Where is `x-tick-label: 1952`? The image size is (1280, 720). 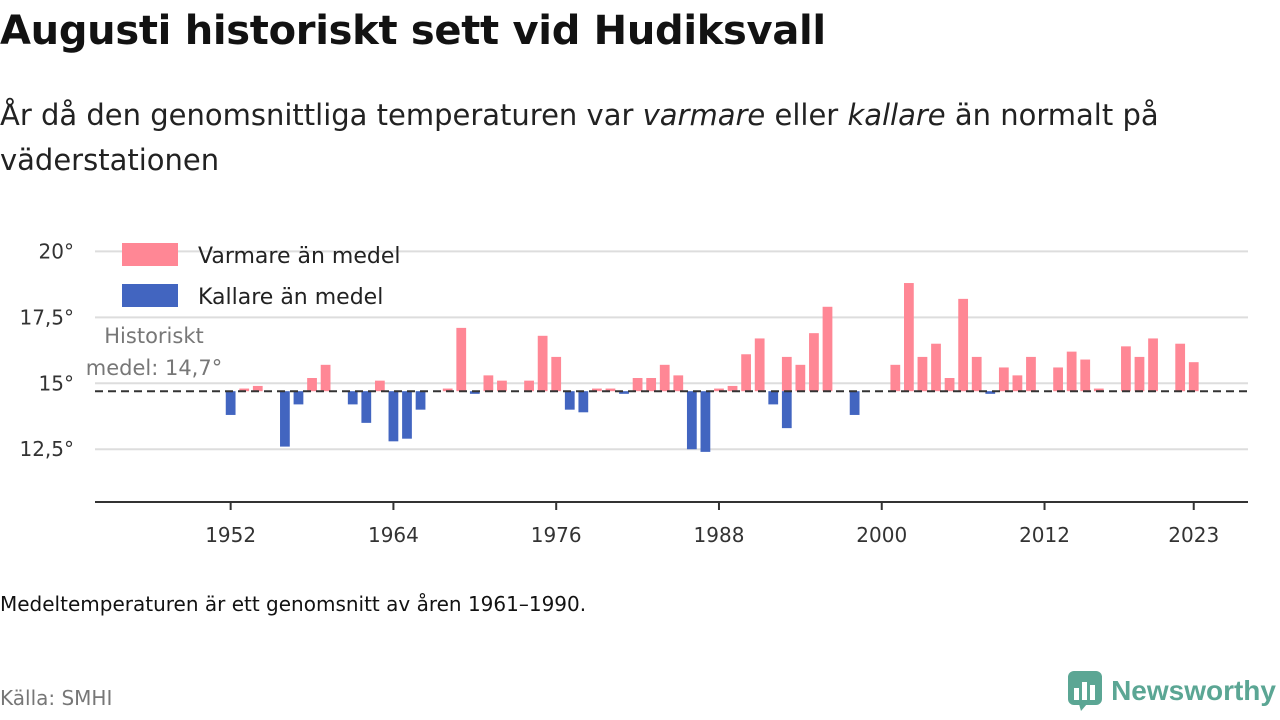
x-tick-label: 1952 is located at coordinates (230, 535).